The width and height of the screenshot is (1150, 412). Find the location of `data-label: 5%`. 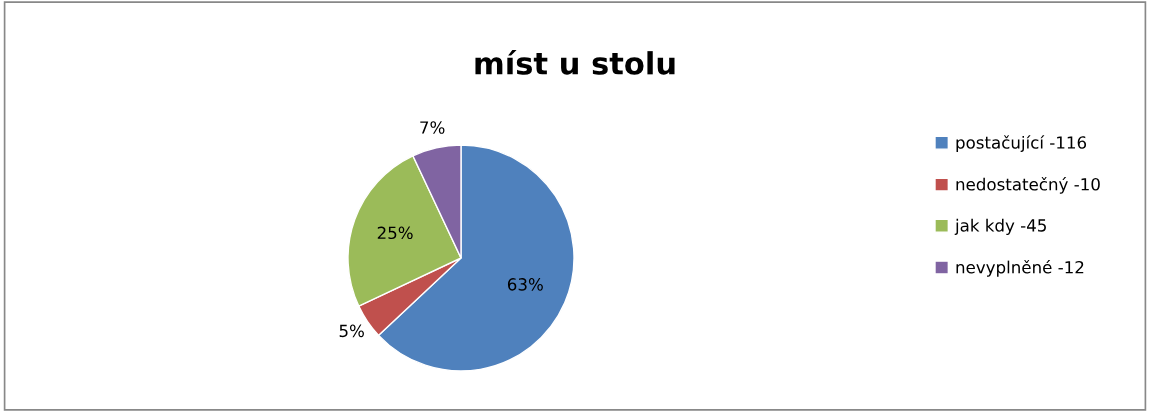

data-label: 5% is located at coordinates (351, 331).